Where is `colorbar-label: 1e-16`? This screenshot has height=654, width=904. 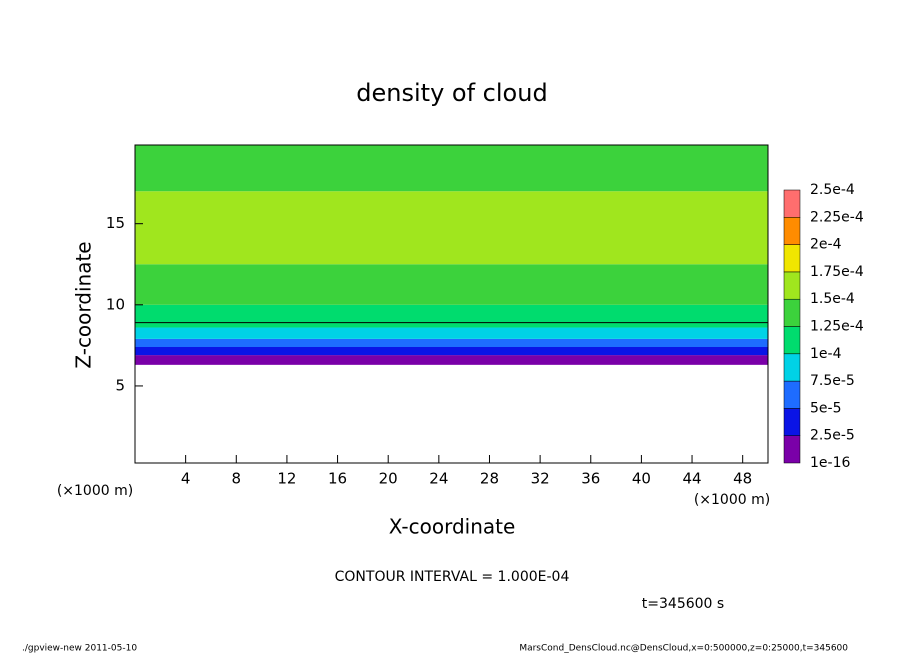
colorbar-label: 1e-16 is located at coordinates (830, 463).